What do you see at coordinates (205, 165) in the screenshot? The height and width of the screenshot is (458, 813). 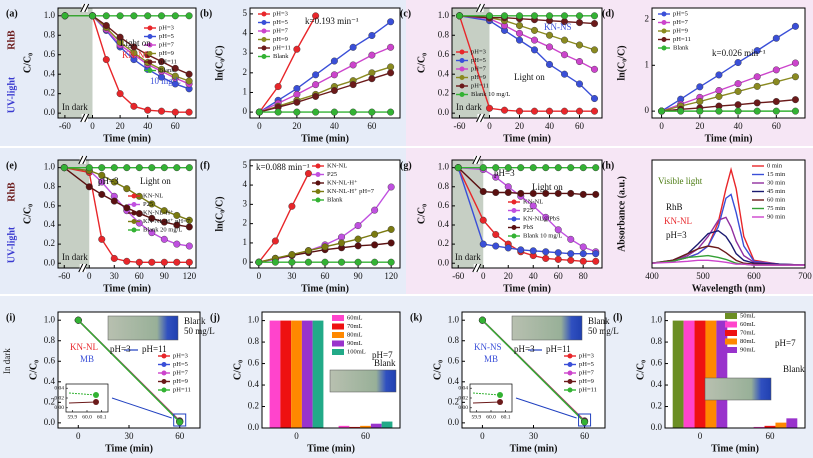 I see `annotation: (f)` at bounding box center [205, 165].